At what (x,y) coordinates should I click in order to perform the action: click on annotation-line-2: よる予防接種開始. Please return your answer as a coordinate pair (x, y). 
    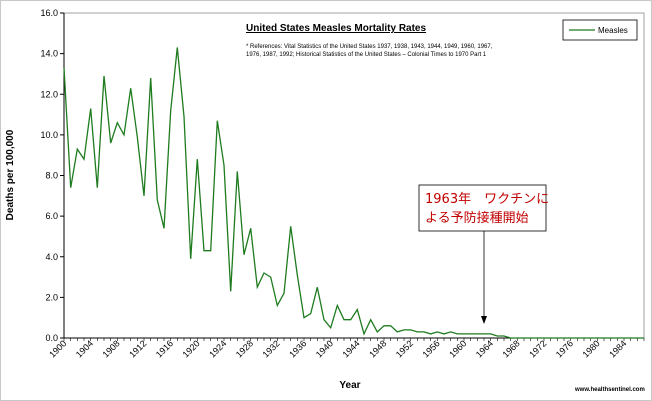
    Looking at the image, I should click on (477, 218).